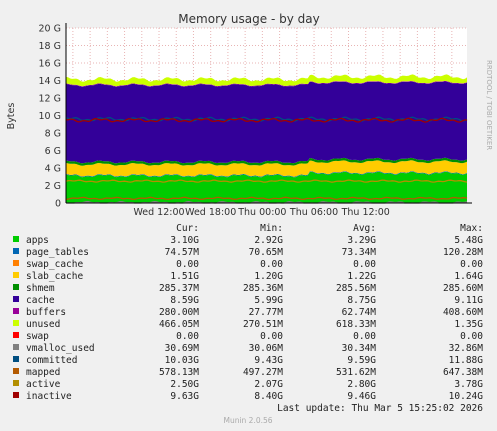  I want to click on legend-value: 2.80G, so click(361, 384).